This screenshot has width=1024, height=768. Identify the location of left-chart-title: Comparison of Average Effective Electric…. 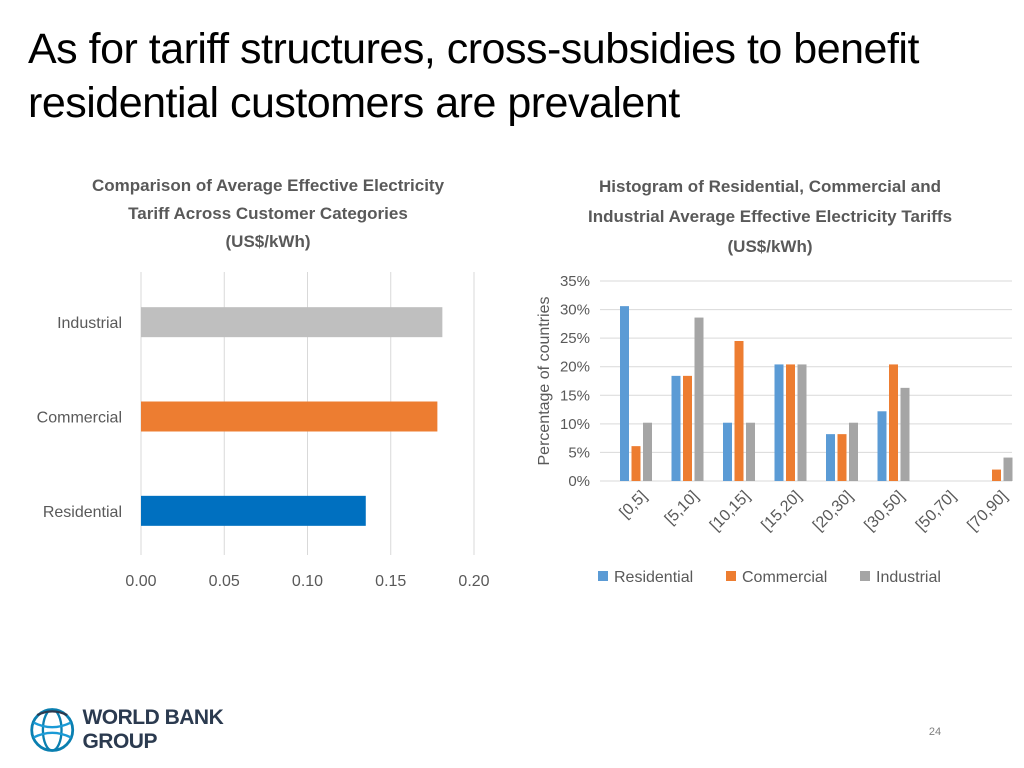
(268, 213).